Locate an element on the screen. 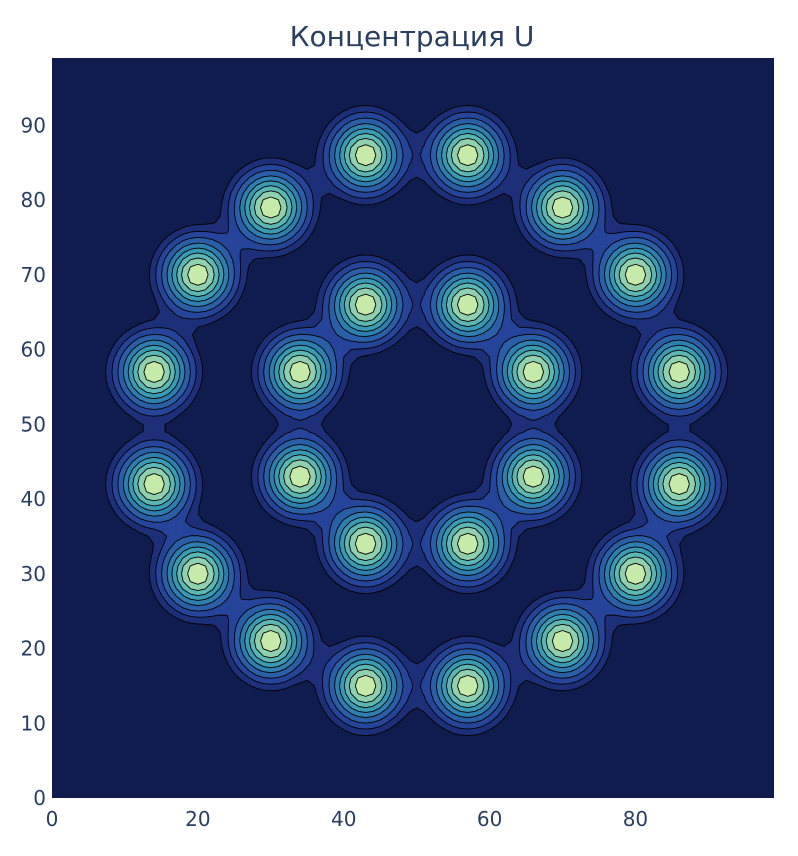  y-tick-label: 70 is located at coordinates (33, 275).